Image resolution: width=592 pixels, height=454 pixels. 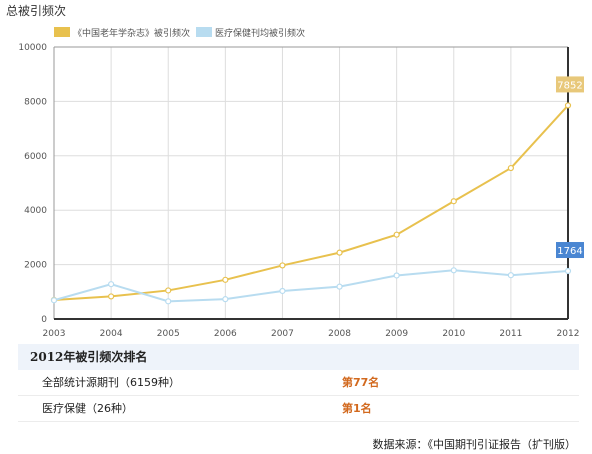 What do you see at coordinates (87, 408) in the screenshot?
I see `rank-label-medical: 医疗保健（26种）` at bounding box center [87, 408].